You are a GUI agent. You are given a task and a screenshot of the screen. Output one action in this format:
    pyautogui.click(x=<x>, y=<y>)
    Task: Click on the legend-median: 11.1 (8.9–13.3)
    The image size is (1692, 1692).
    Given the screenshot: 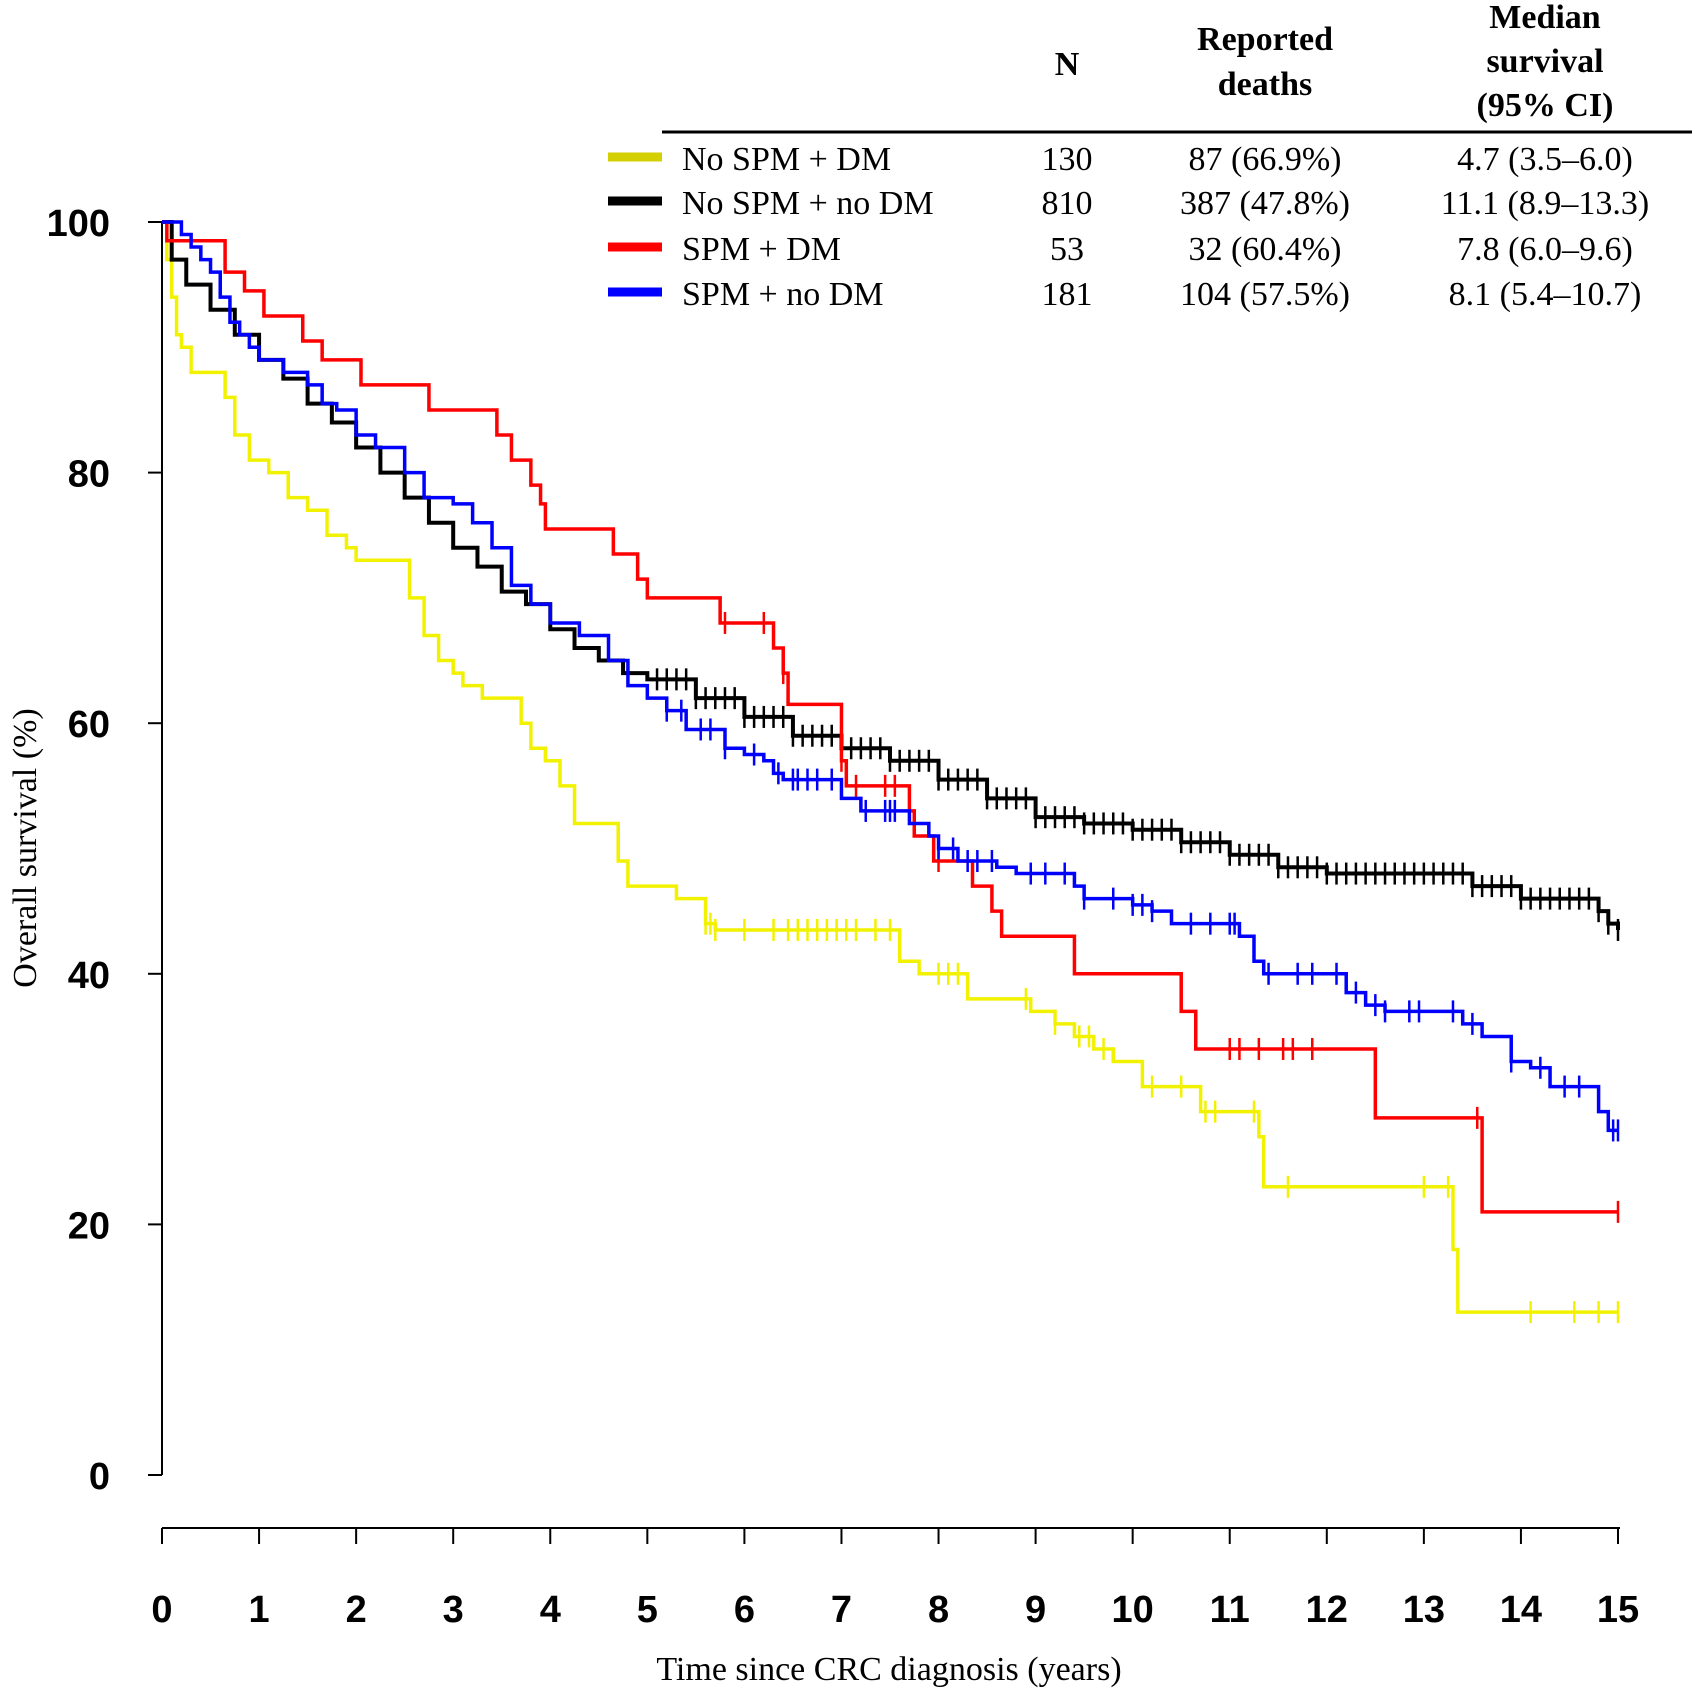 What is the action you would take?
    pyautogui.click(x=1545, y=203)
    